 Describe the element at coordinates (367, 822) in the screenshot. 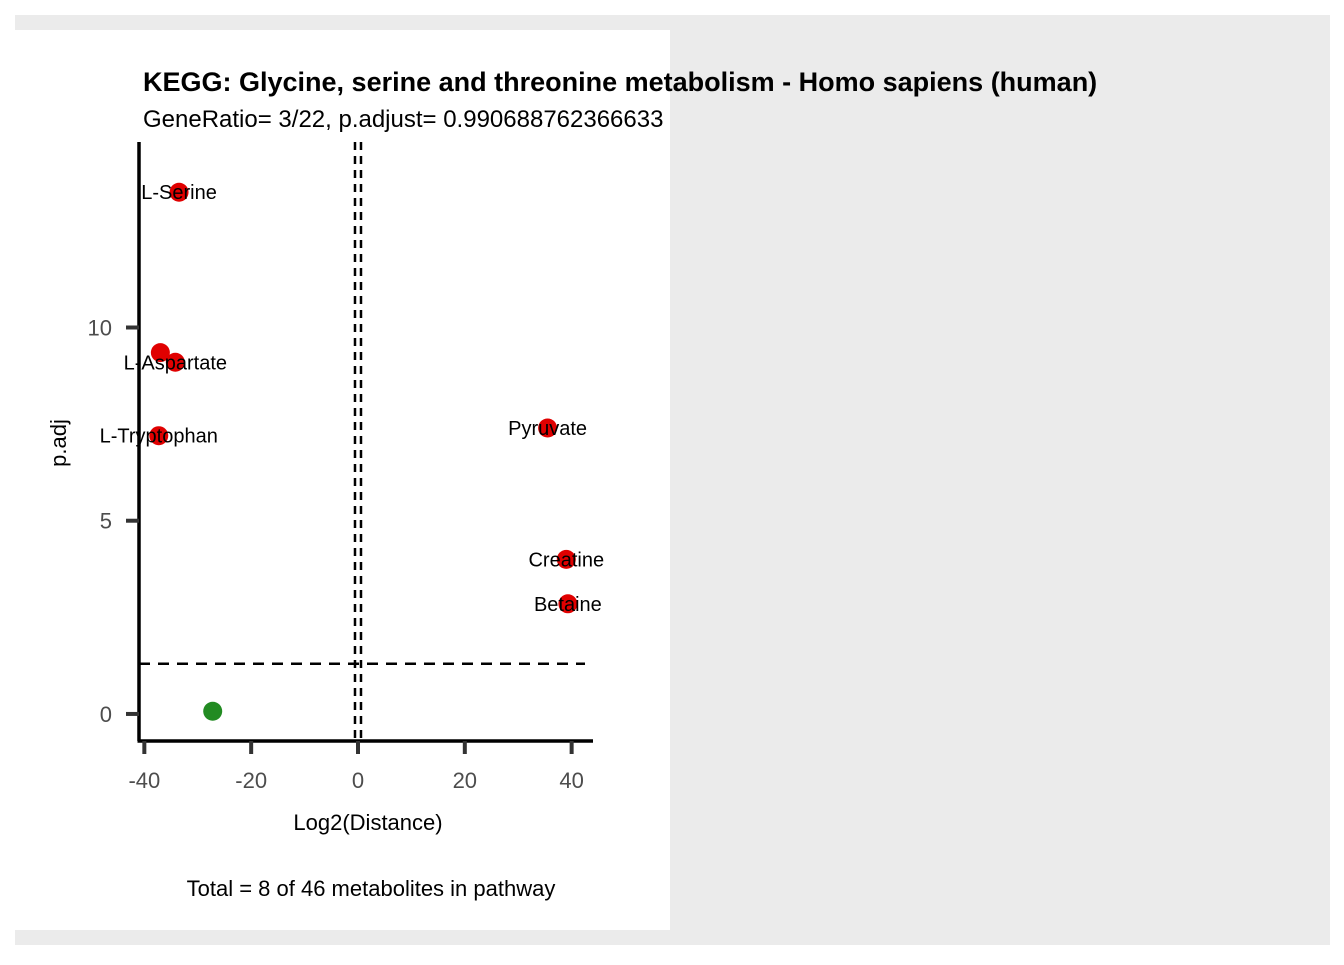

I see `x-axis-label: Log2(Distance)` at that location.